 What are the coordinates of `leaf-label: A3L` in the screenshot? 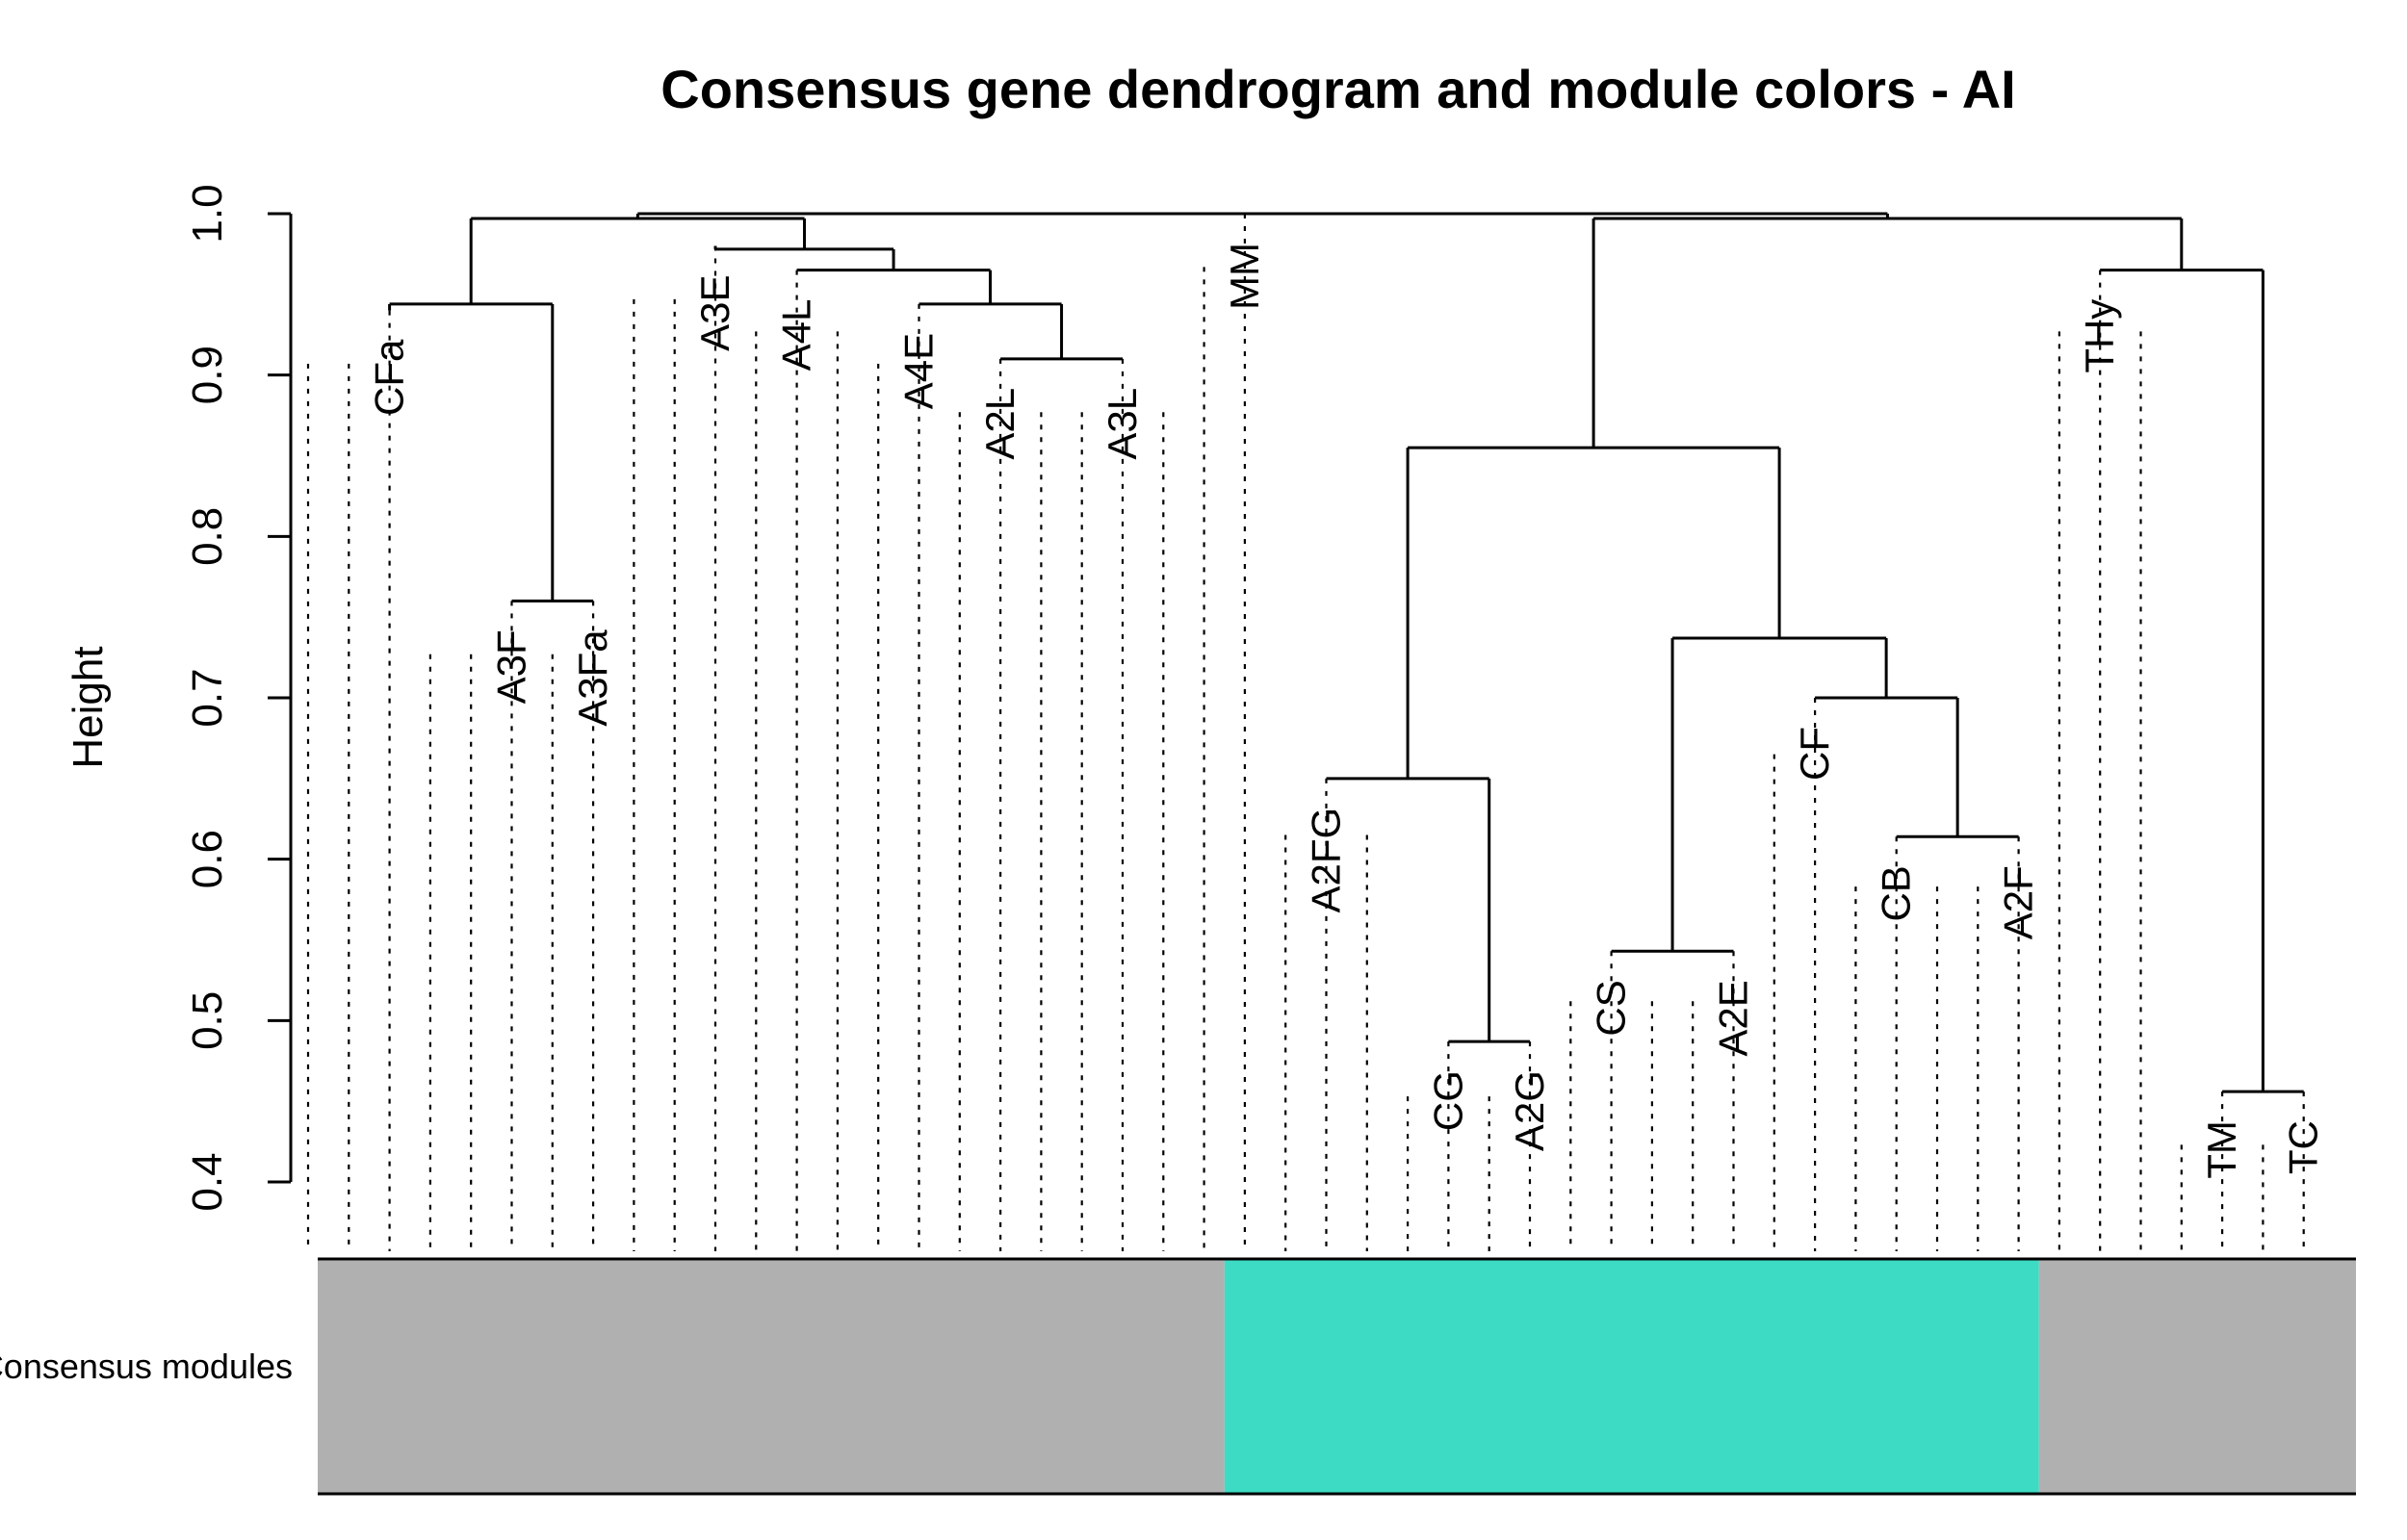 It's located at (1122, 424).